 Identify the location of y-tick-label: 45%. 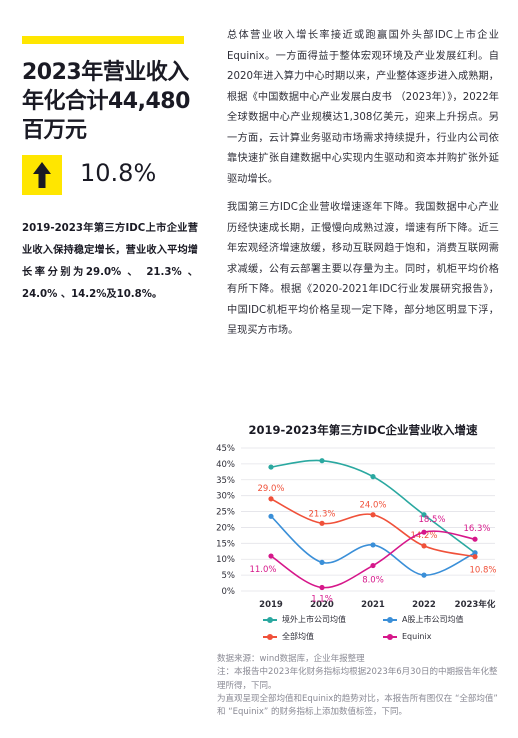
(225, 449).